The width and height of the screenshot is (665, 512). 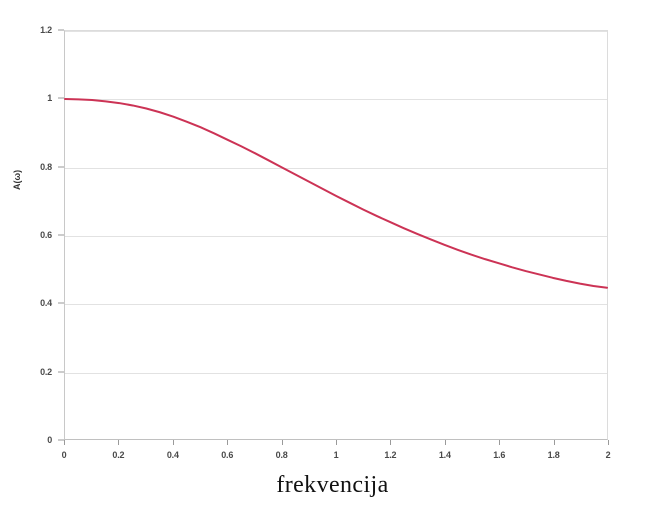 What do you see at coordinates (49, 98) in the screenshot?
I see `y-axis-tick-label: 1` at bounding box center [49, 98].